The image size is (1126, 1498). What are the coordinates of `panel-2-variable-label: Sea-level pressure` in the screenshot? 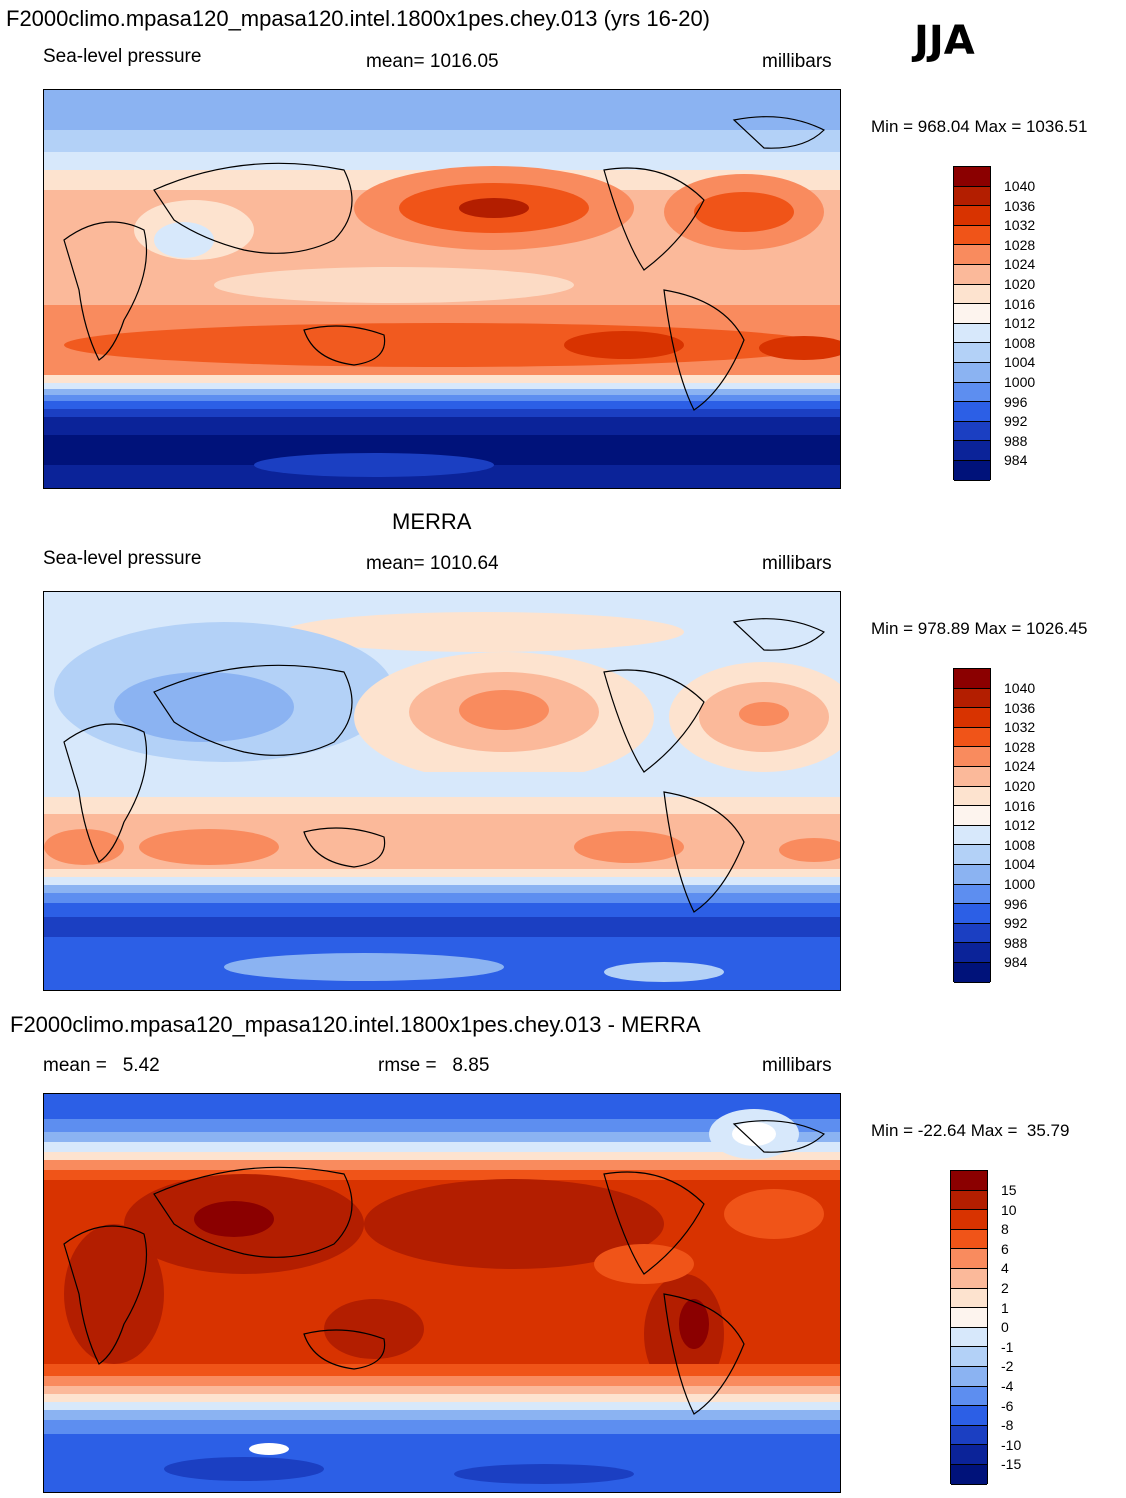 It's located at (122, 558).